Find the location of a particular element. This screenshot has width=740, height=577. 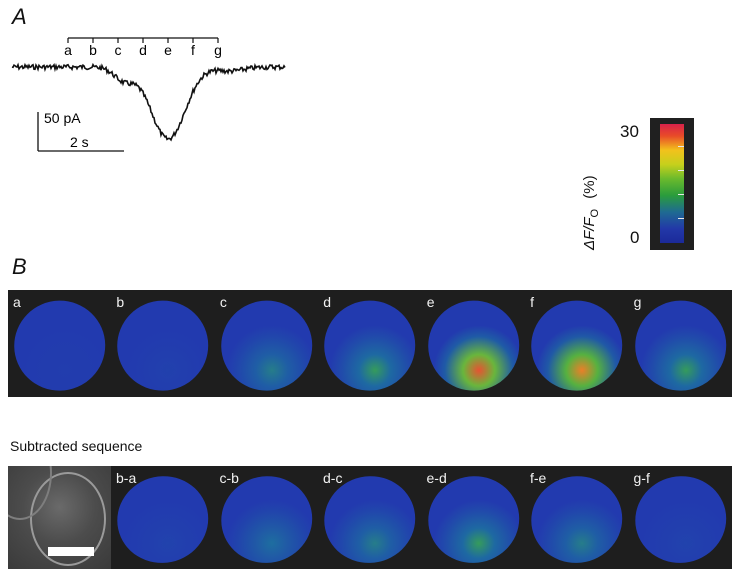

image-frame: e-d is located at coordinates (474, 517).